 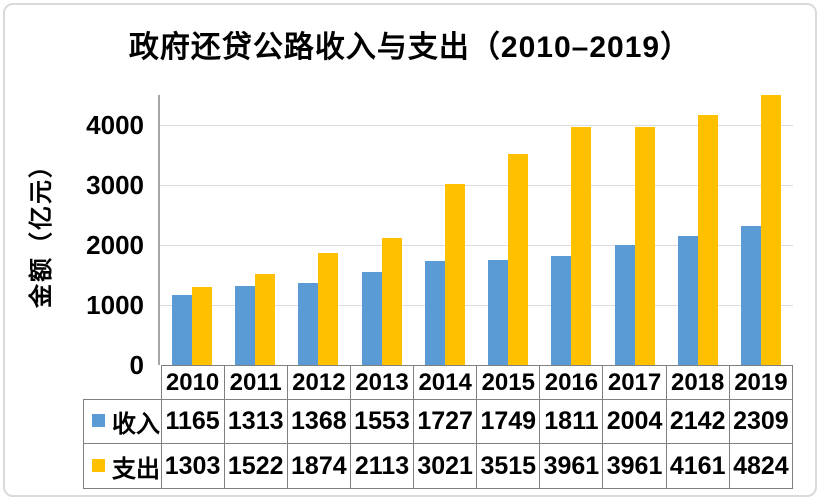 I want to click on expense-value-2019: 4824, so click(x=761, y=466).